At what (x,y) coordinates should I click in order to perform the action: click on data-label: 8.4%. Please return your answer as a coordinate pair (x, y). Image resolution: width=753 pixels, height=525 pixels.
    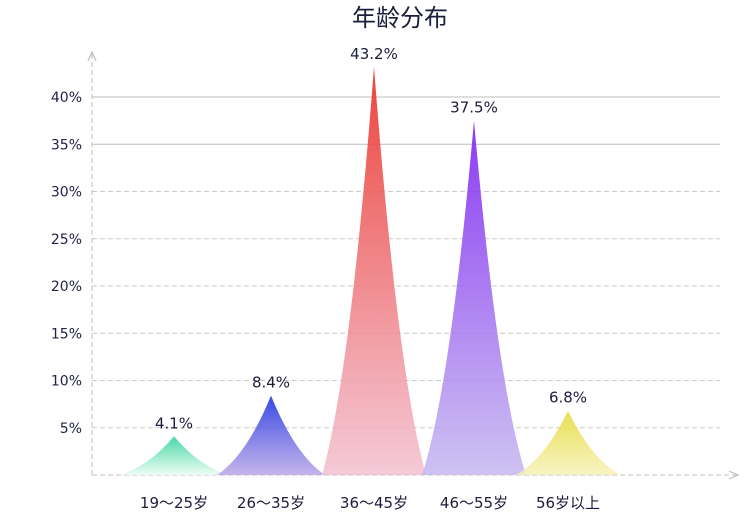
    Looking at the image, I should click on (271, 383).